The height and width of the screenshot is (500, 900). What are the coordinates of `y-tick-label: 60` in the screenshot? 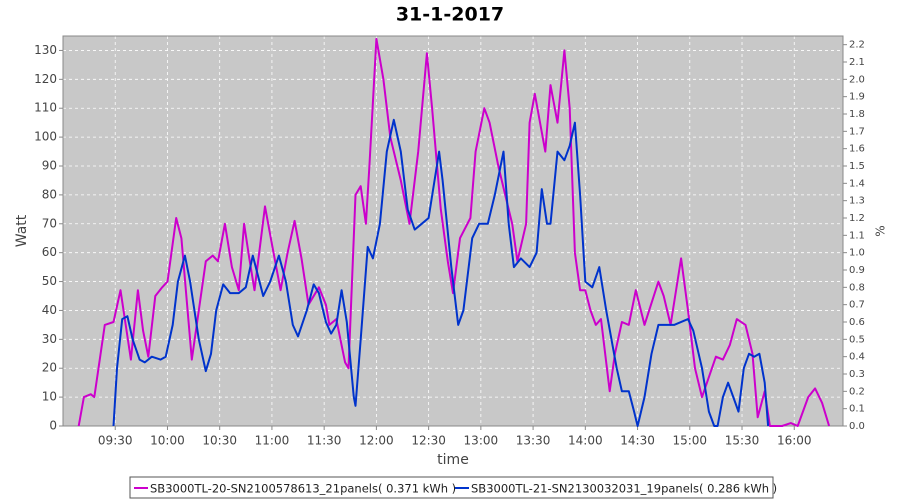 It's located at (49, 252).